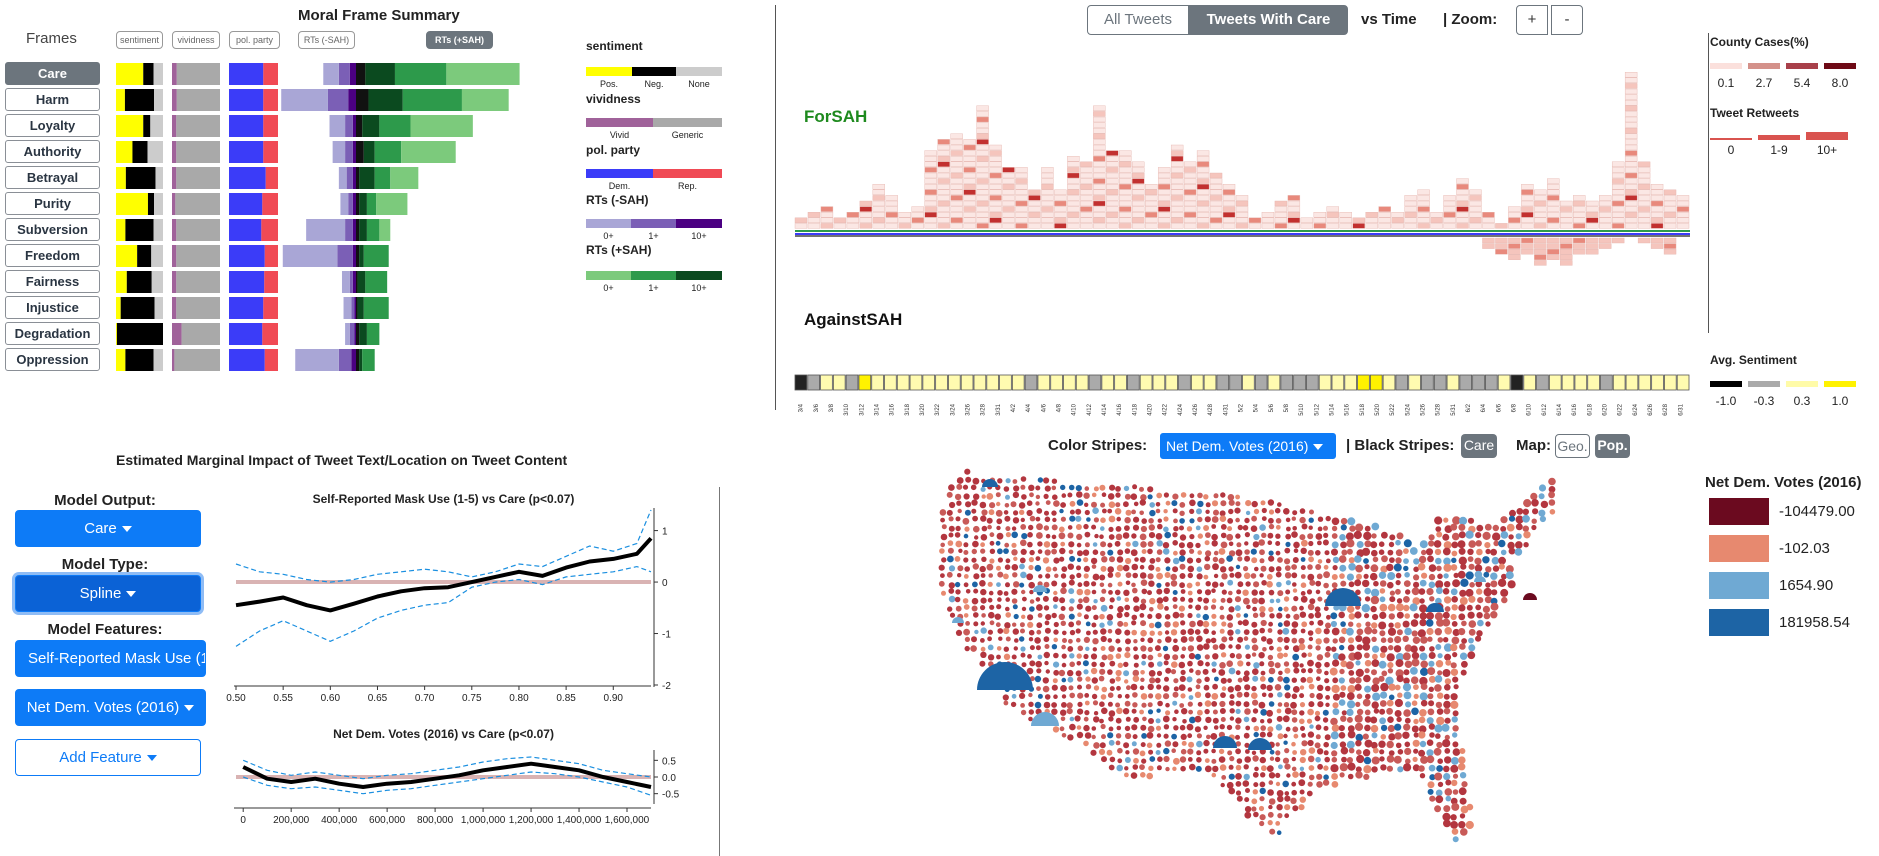 This screenshot has height=856, width=1879. Describe the element at coordinates (52, 151) in the screenshot. I see `frame-button-authority: Authority` at that location.